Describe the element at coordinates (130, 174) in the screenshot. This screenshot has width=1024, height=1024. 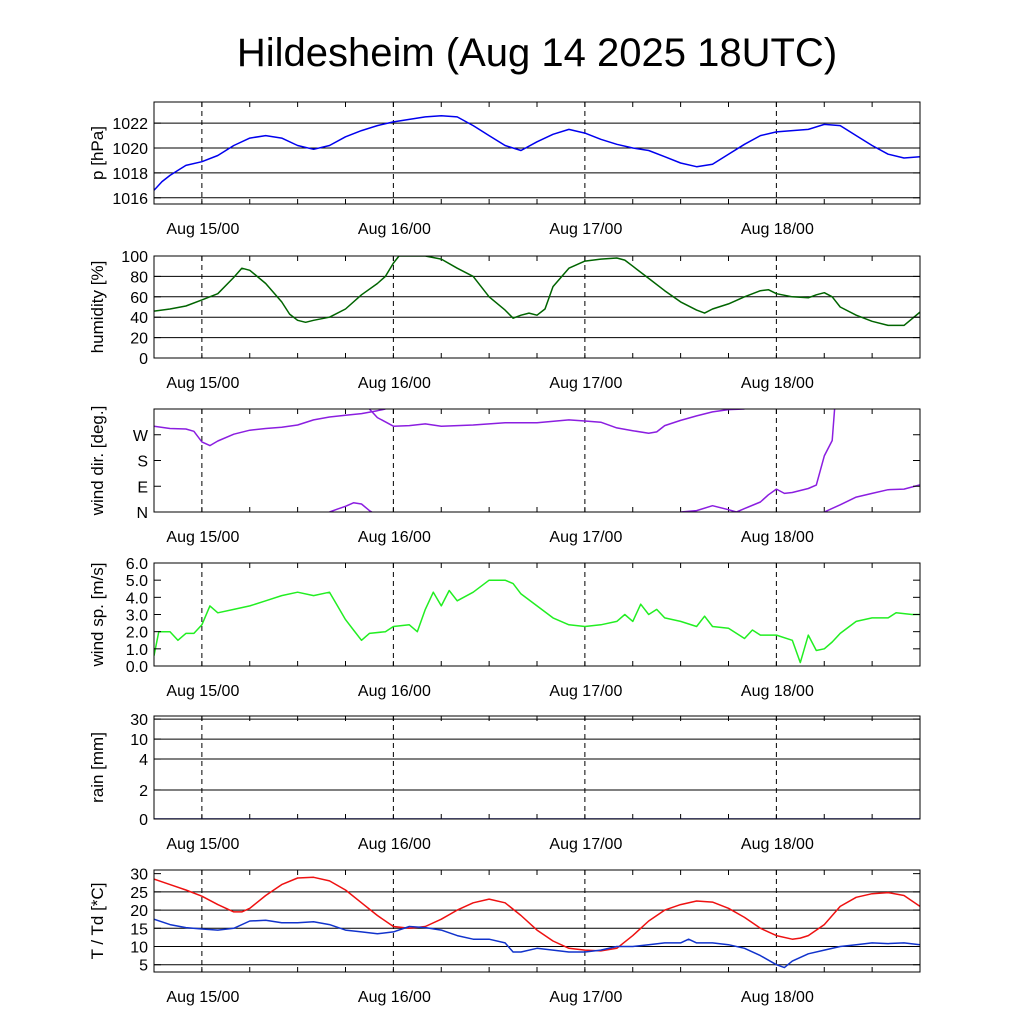
I see `y-tick-label: 1018` at that location.